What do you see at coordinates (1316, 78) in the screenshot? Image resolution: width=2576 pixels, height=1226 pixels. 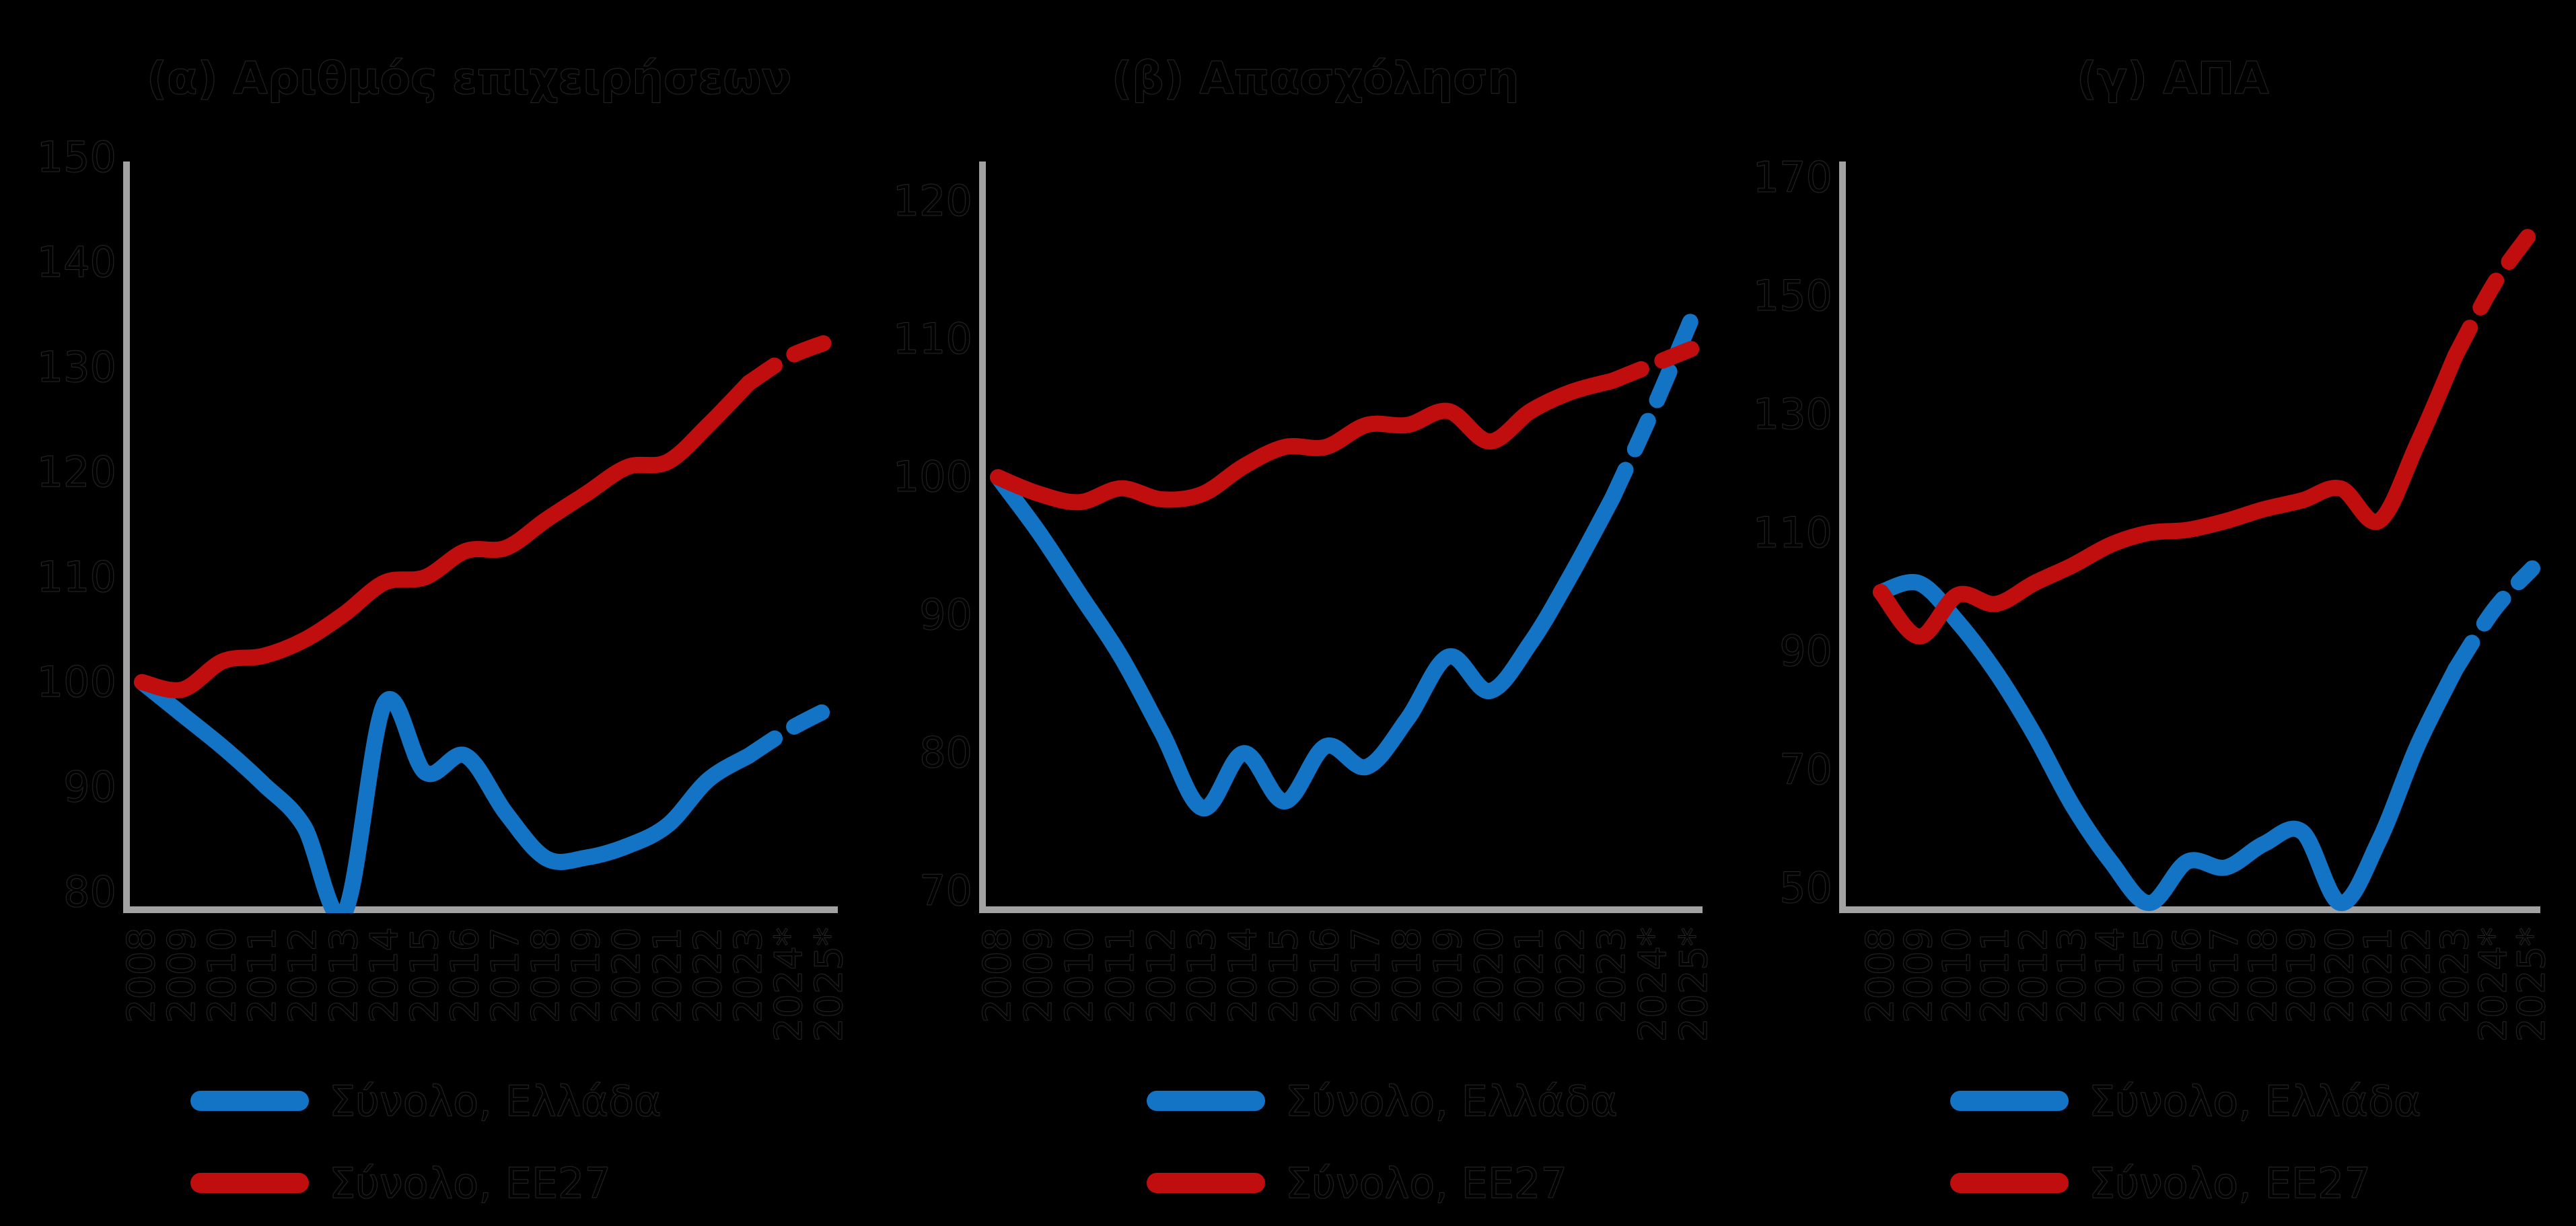 I see `panel-b-title: (β) Απασχόληση` at bounding box center [1316, 78].